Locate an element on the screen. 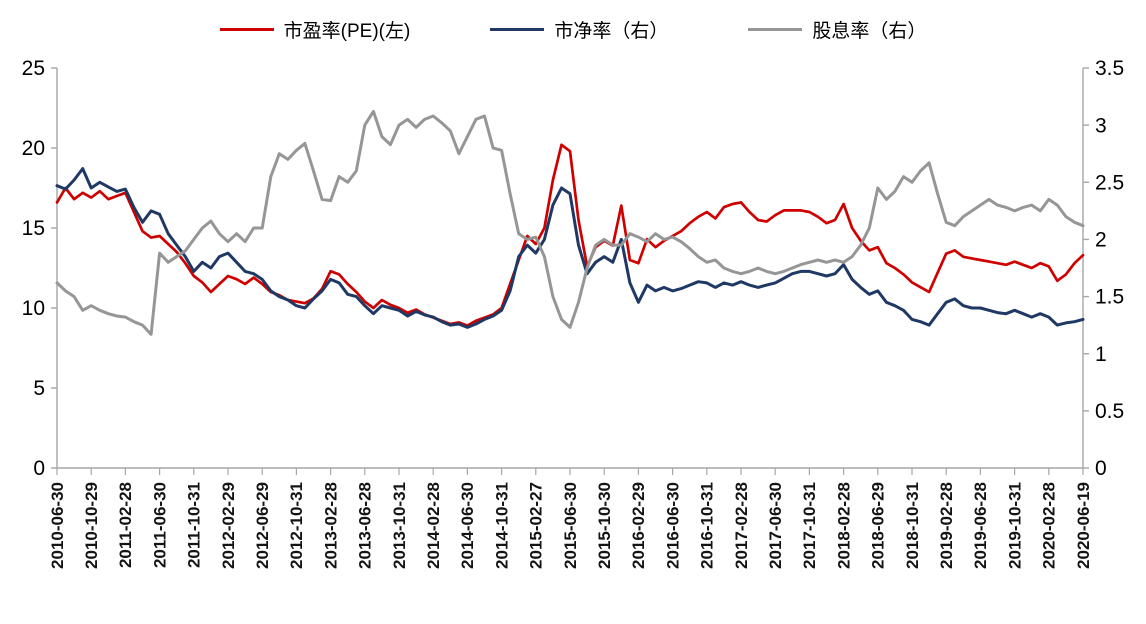 This screenshot has width=1146, height=624. x-axis-tick-label: 2019-02-28 is located at coordinates (946, 525).